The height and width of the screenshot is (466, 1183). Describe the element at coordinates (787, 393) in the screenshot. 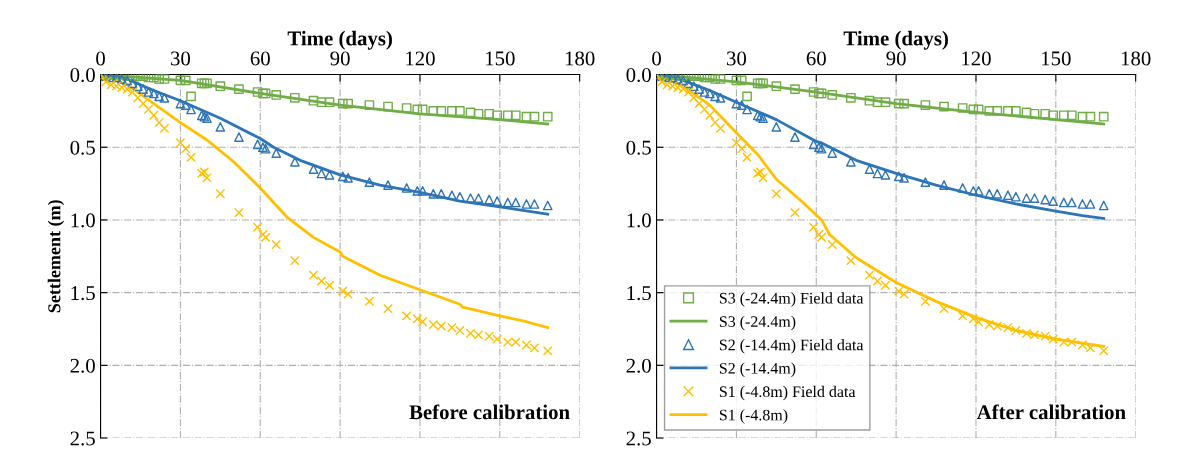

I see `legend-label: S1 (-4.8m) Field data` at that location.